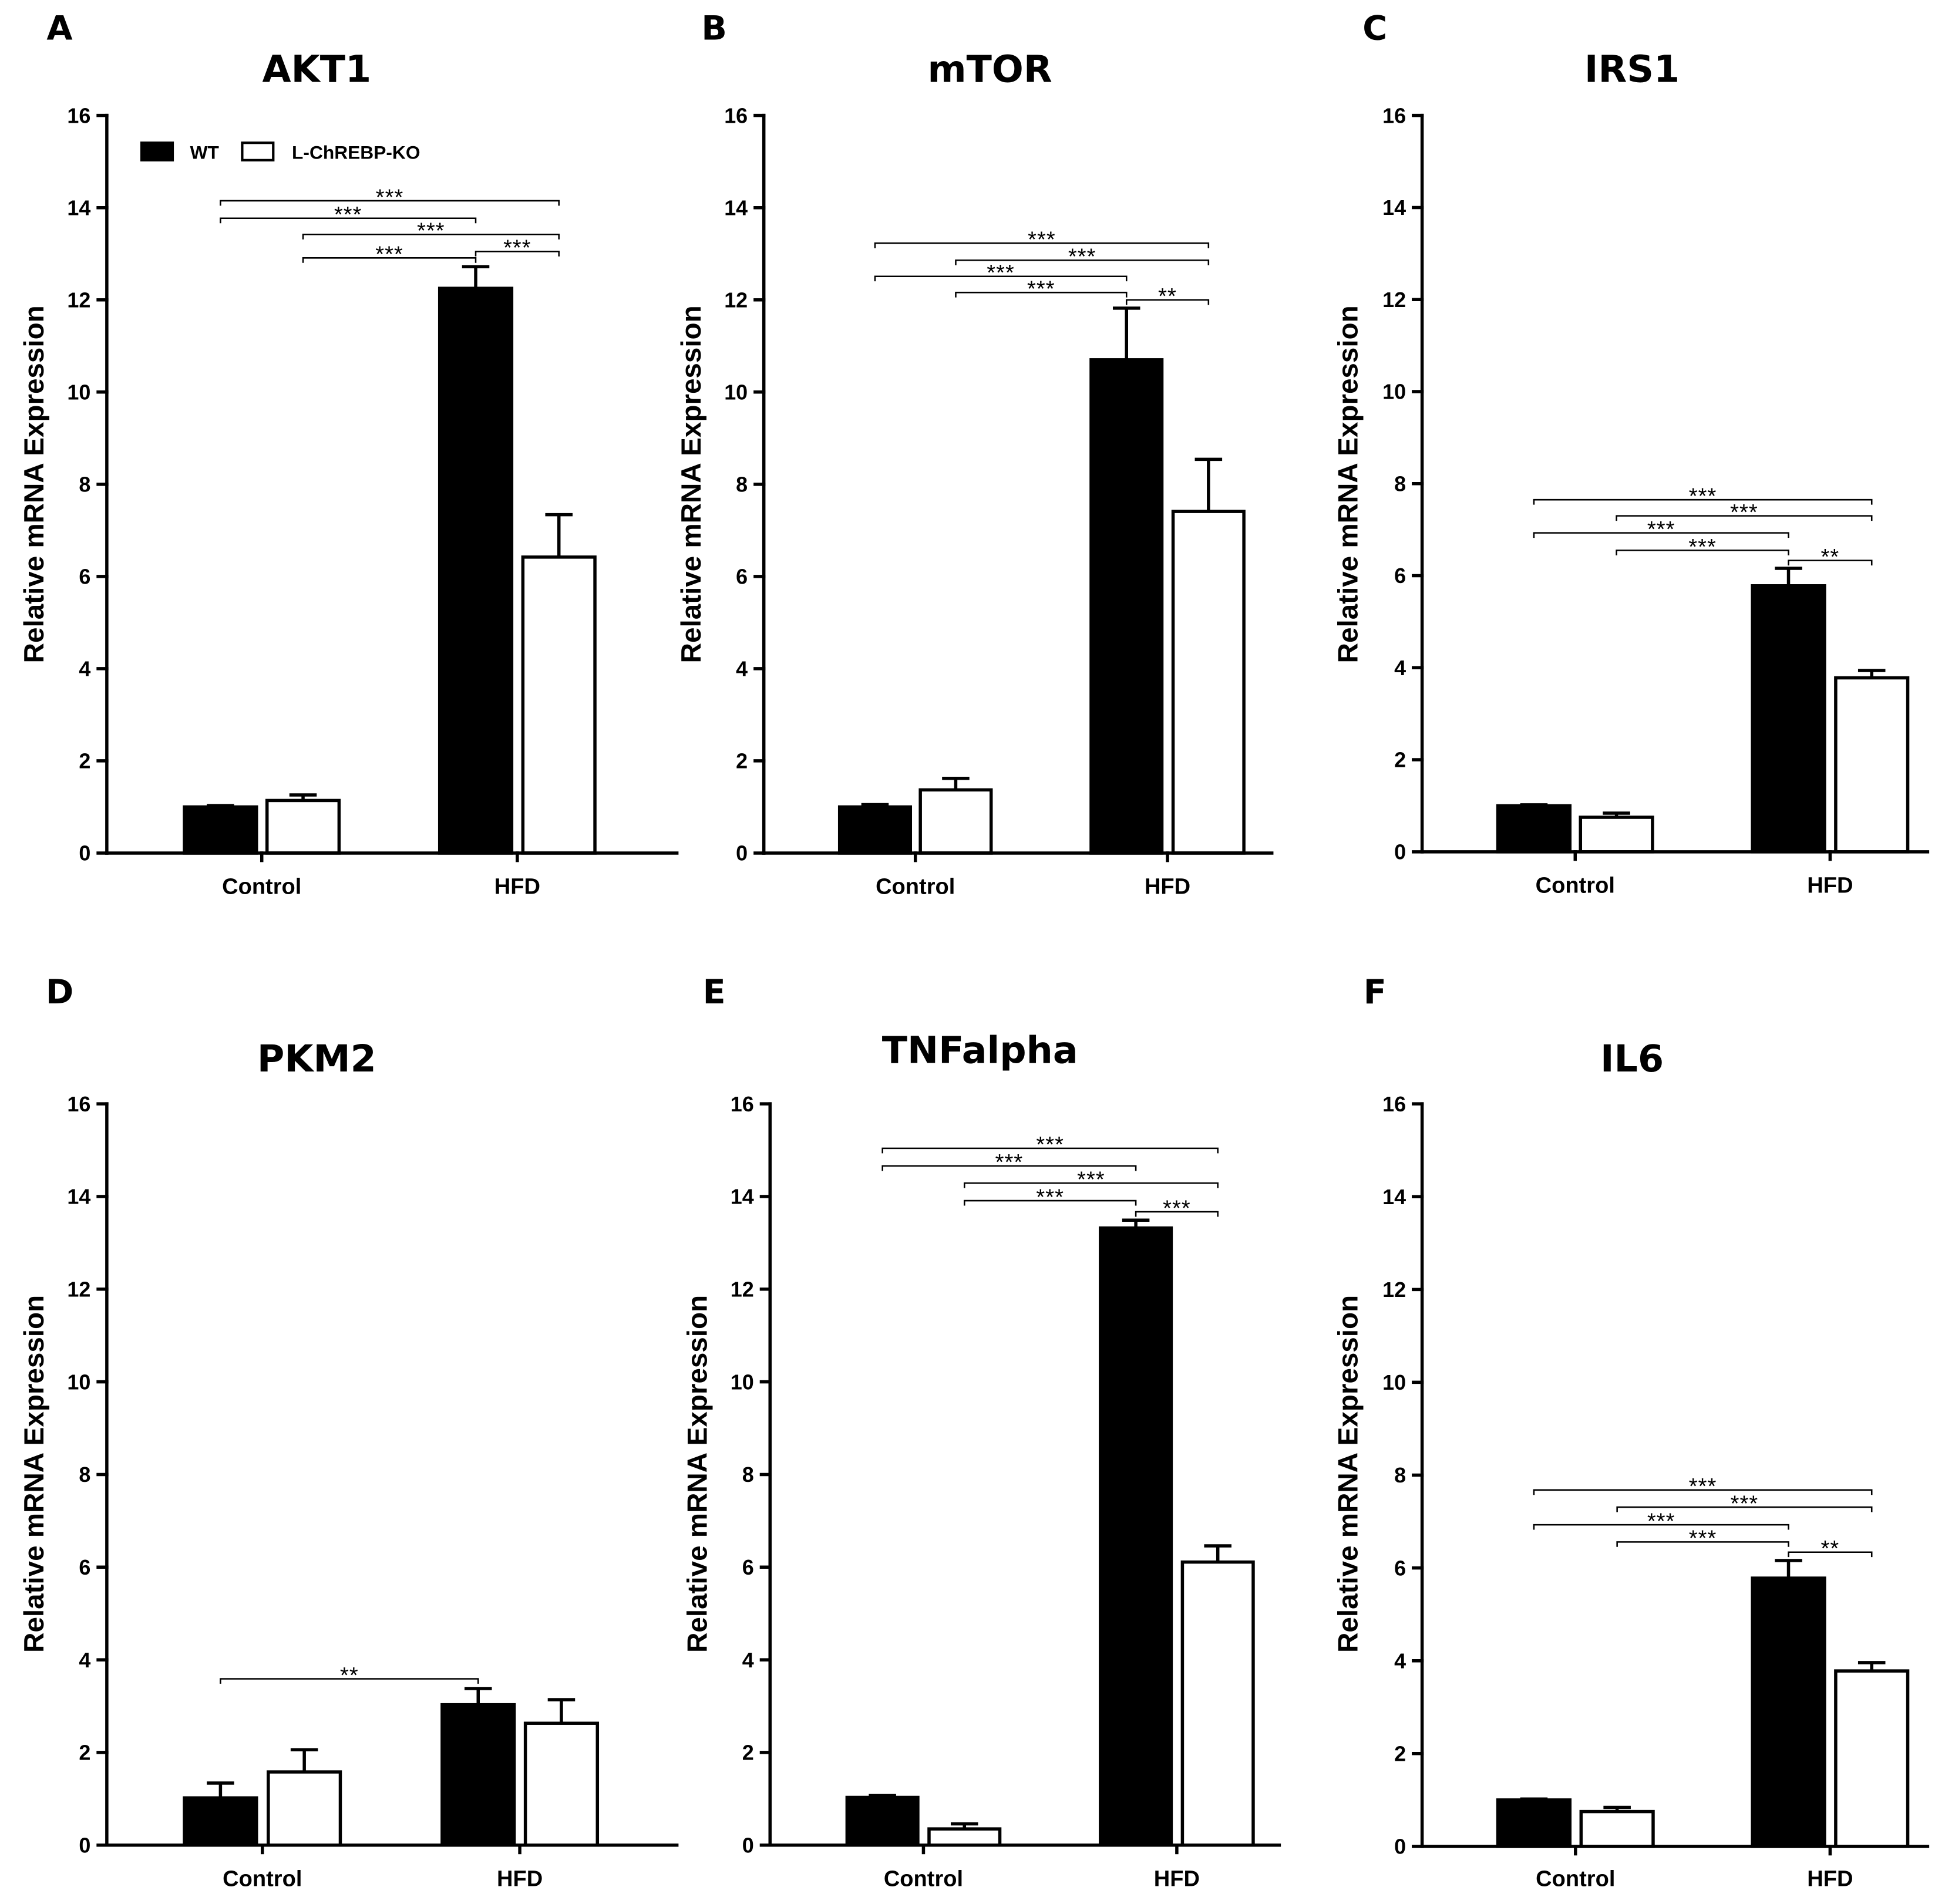 The height and width of the screenshot is (1904, 1945). What do you see at coordinates (59, 992) in the screenshot?
I see `panel-letter: D` at bounding box center [59, 992].